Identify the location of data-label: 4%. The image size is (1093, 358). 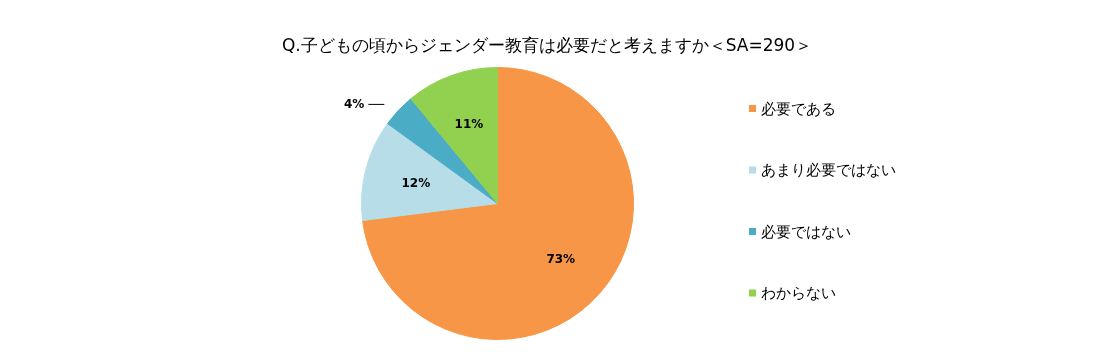
(354, 104).